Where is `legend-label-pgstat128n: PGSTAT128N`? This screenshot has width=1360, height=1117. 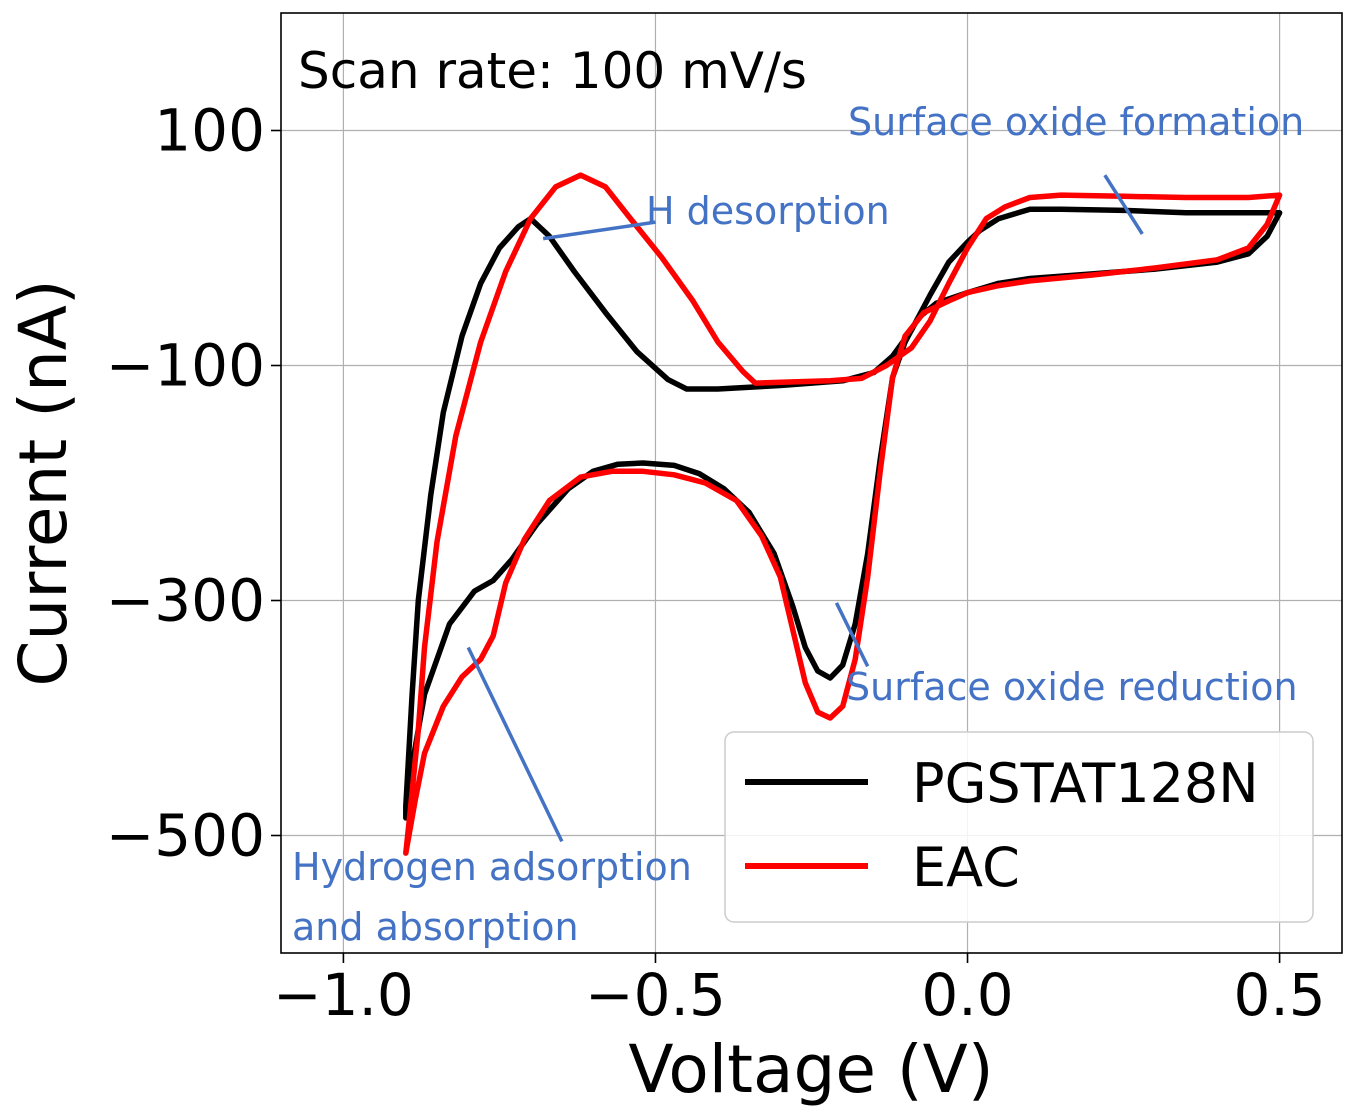 legend-label-pgstat128n: PGSTAT128N is located at coordinates (1085, 783).